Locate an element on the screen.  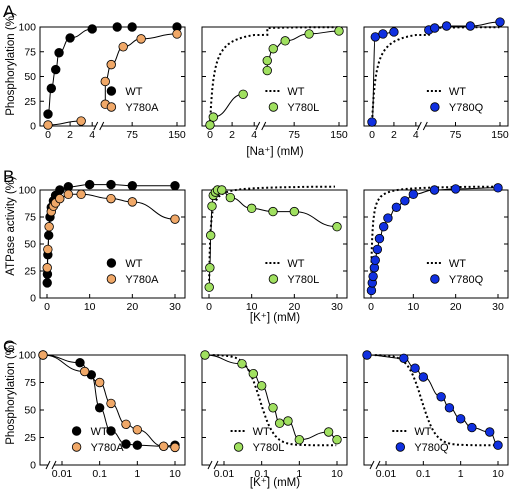
plot-b2: 0 10 20 30 WT Y780L is located at coordinates (274, 249).